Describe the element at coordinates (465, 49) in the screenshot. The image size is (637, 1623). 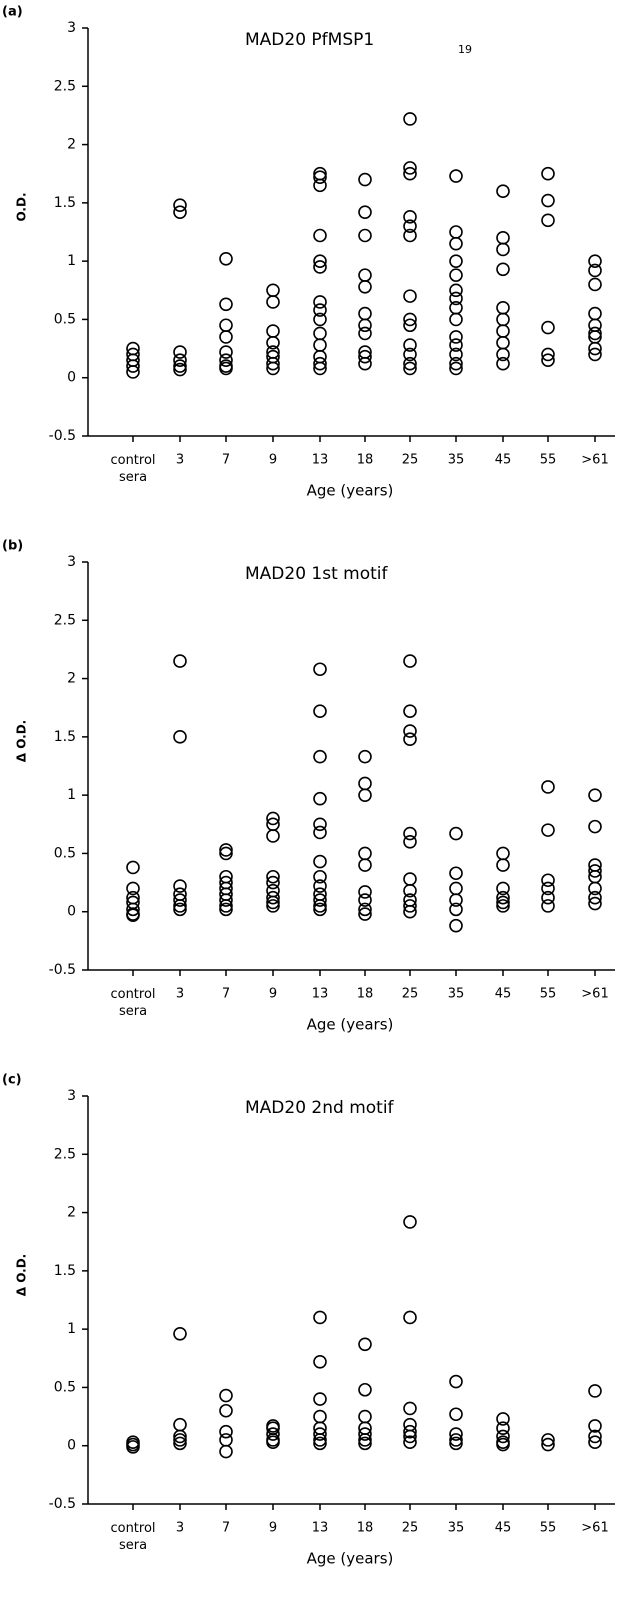
I see `title-subscript: 19` at that location.